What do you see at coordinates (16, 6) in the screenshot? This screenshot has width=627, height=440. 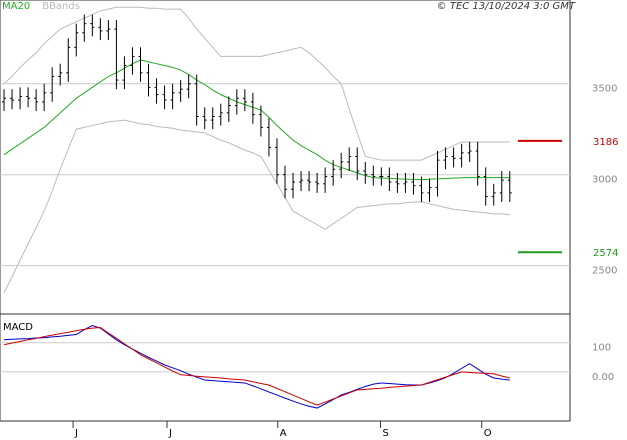 I see `legend-entry: MA20` at bounding box center [16, 6].